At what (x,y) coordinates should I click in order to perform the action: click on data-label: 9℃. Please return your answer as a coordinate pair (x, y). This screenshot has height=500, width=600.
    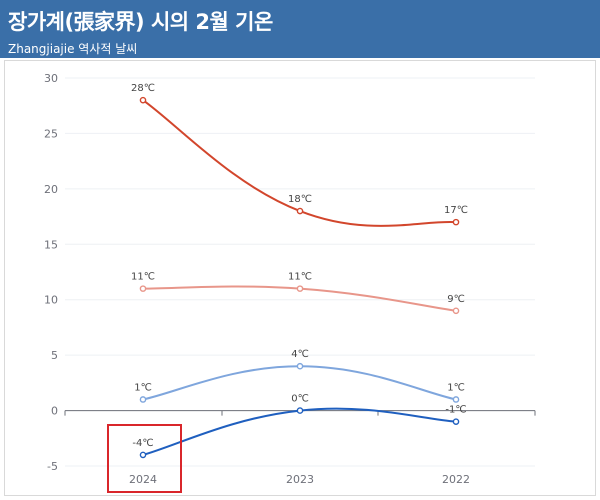
    Looking at the image, I should click on (456, 299).